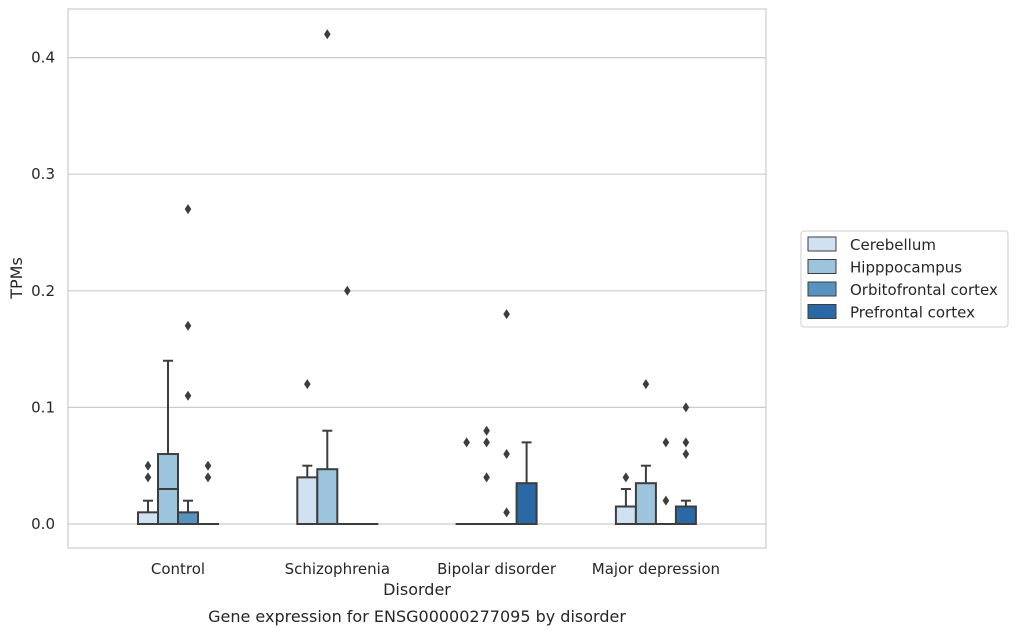 Image resolution: width=1018 pixels, height=634 pixels. I want to click on x-tick-label: Schizophrenia, so click(337, 569).